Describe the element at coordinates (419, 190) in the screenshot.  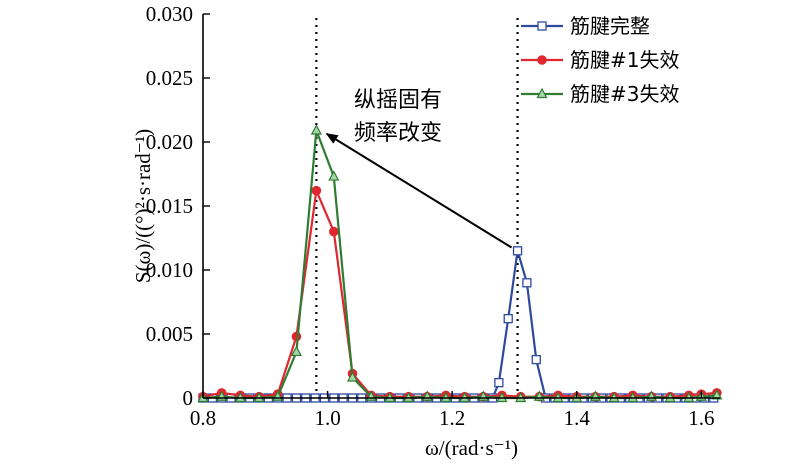
I see `annotation-arrow` at that location.